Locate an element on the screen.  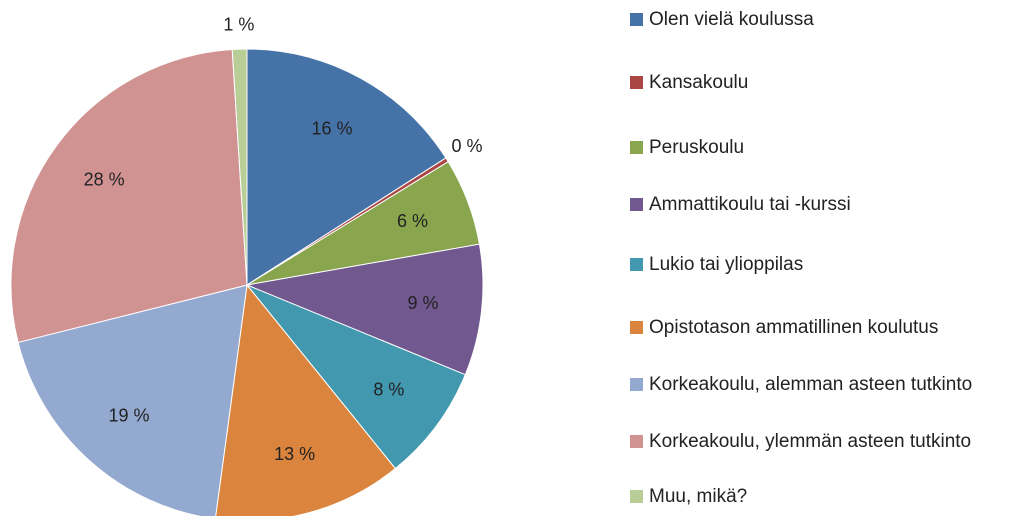
legend-label: Peruskoulu is located at coordinates (697, 147).